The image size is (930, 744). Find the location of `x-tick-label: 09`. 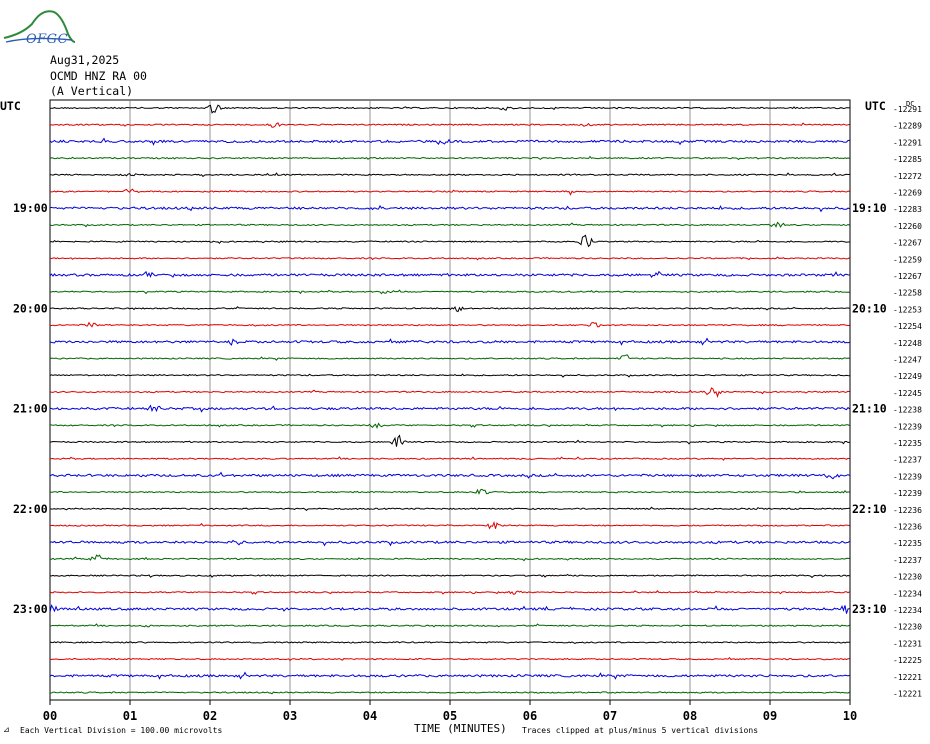

x-tick-label: 09 is located at coordinates (770, 716).